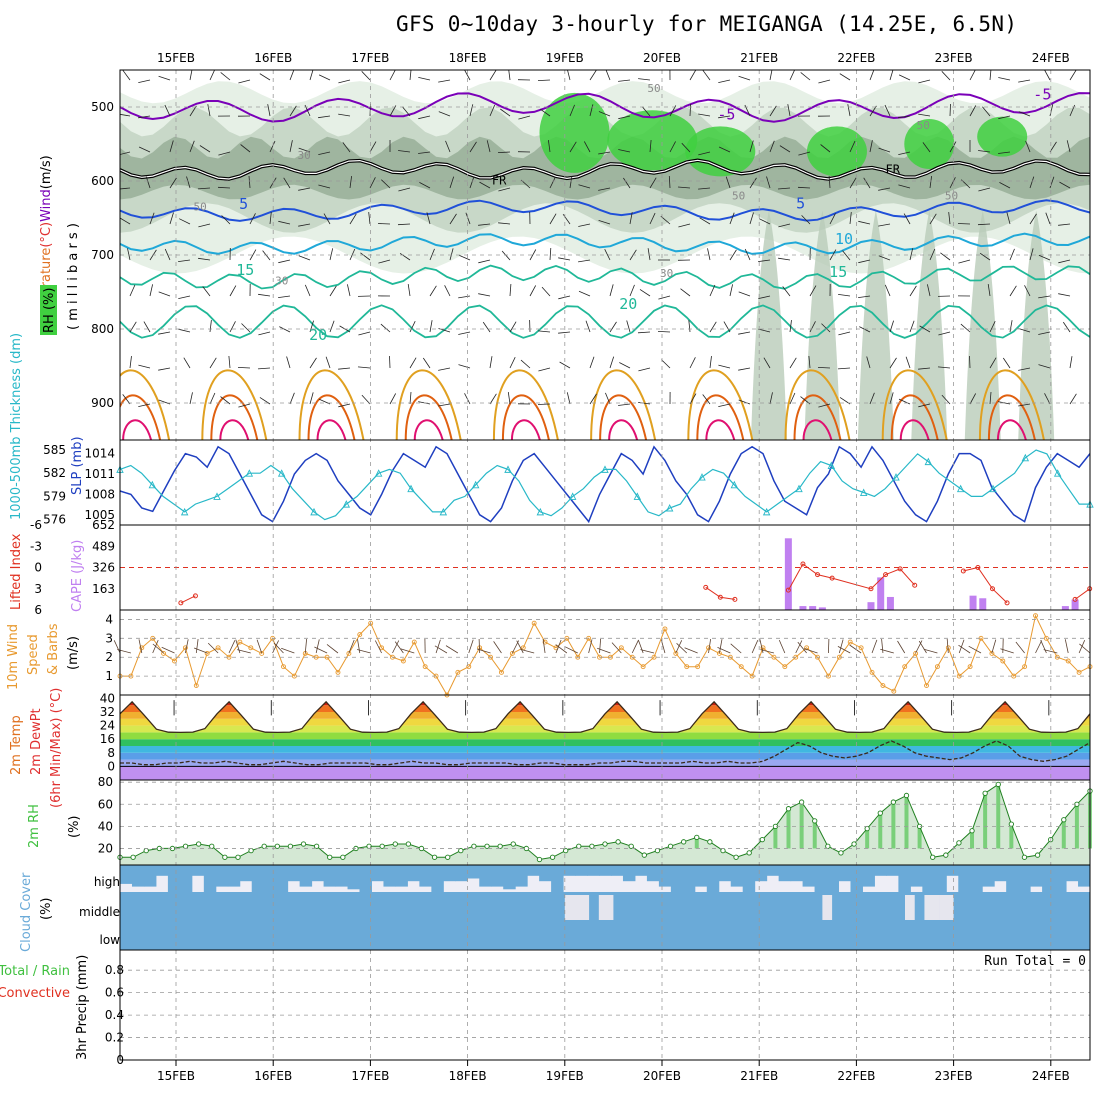 The height and width of the screenshot is (1100, 1100). I want to click on rh-plume, so click(982, 325).